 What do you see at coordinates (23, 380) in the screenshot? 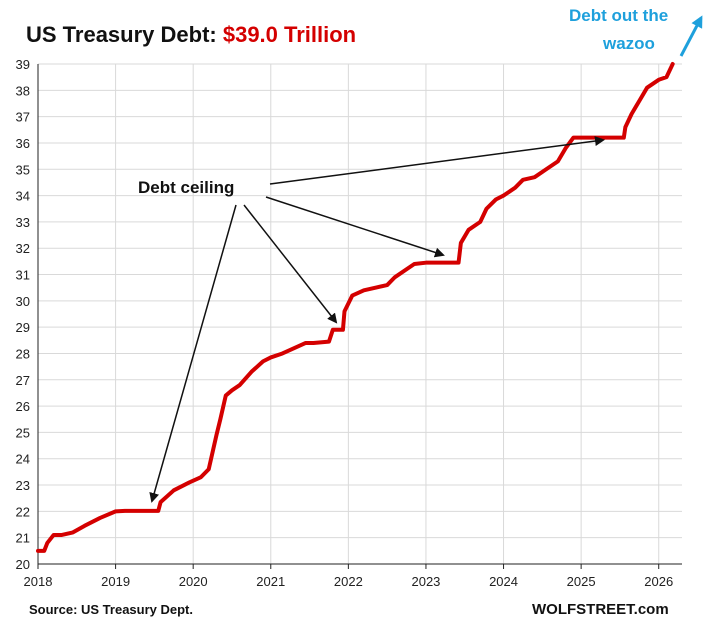
I see `y-tick-label: 27` at bounding box center [23, 380].